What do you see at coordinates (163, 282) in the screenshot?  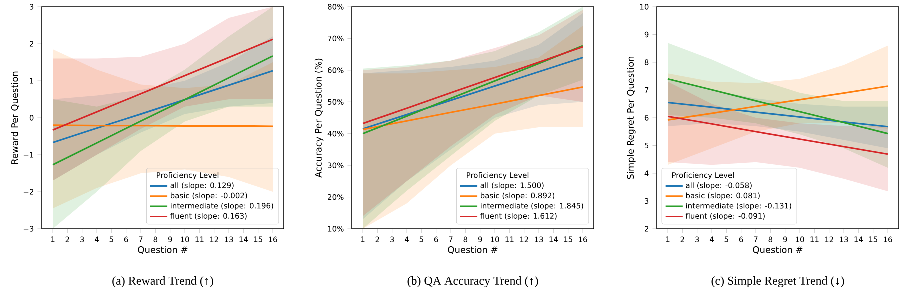 I see `text: (a) Reward Trend (↑)` at bounding box center [163, 282].